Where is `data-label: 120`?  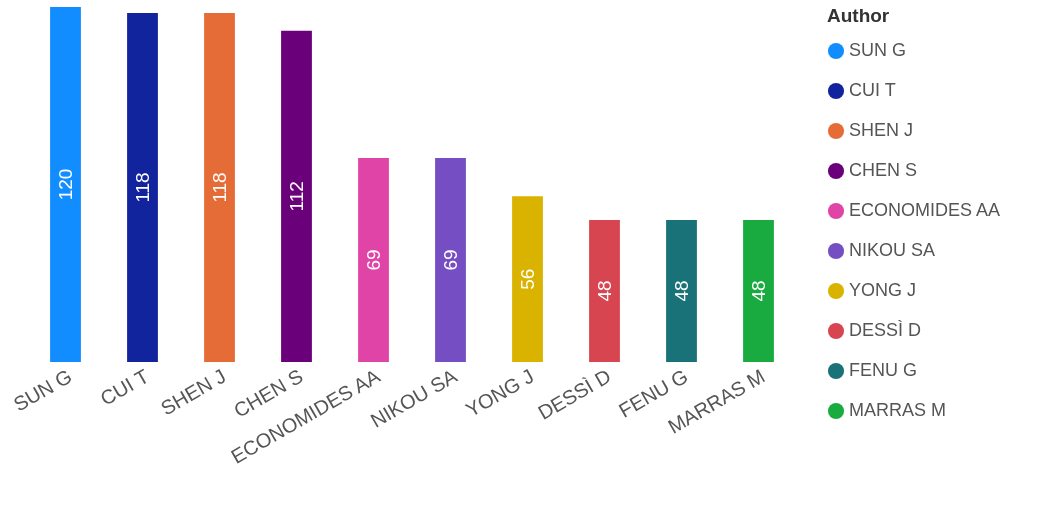 data-label: 120 is located at coordinates (65, 184).